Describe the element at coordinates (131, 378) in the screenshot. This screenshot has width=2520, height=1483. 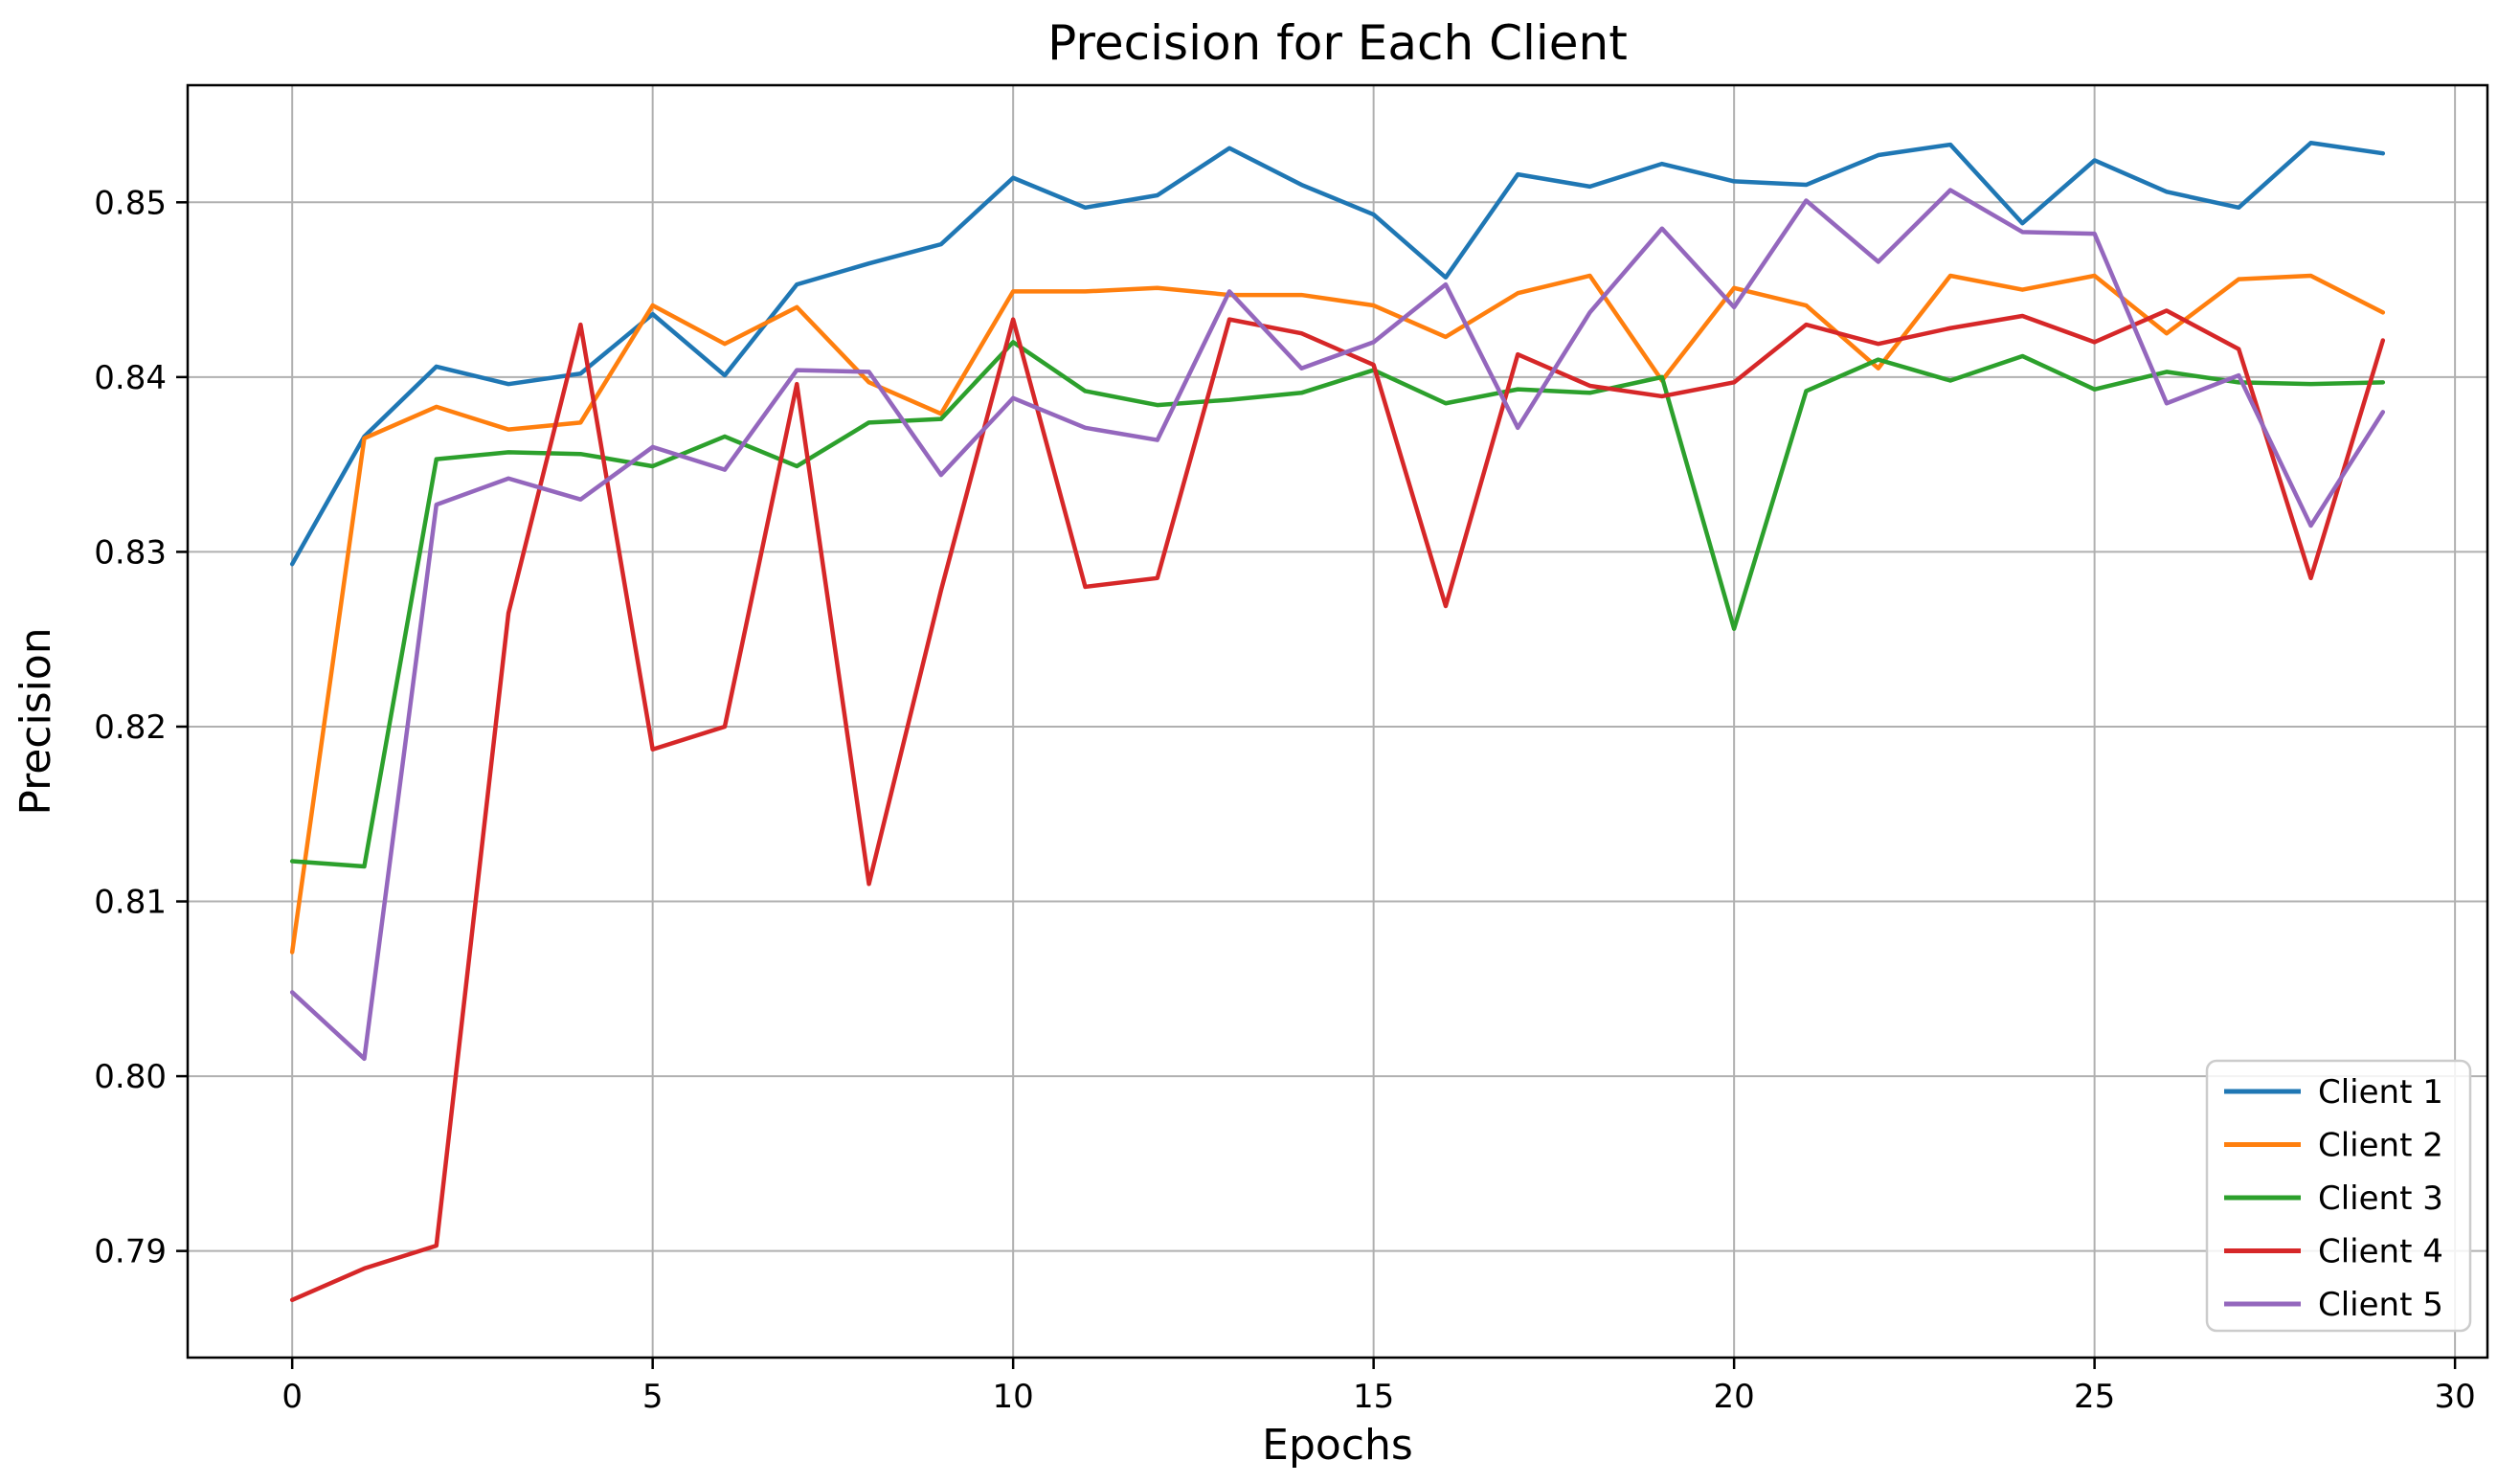
I see `y-tick-label: 0.84` at that location.